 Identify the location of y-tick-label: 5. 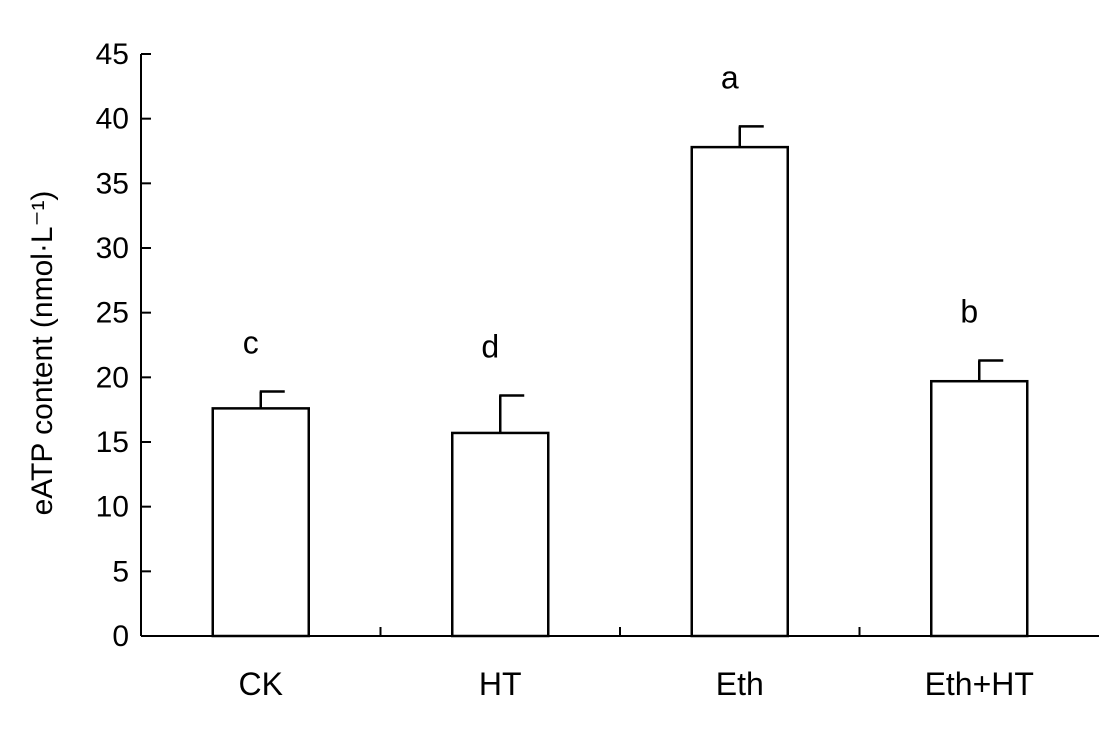
(120, 571).